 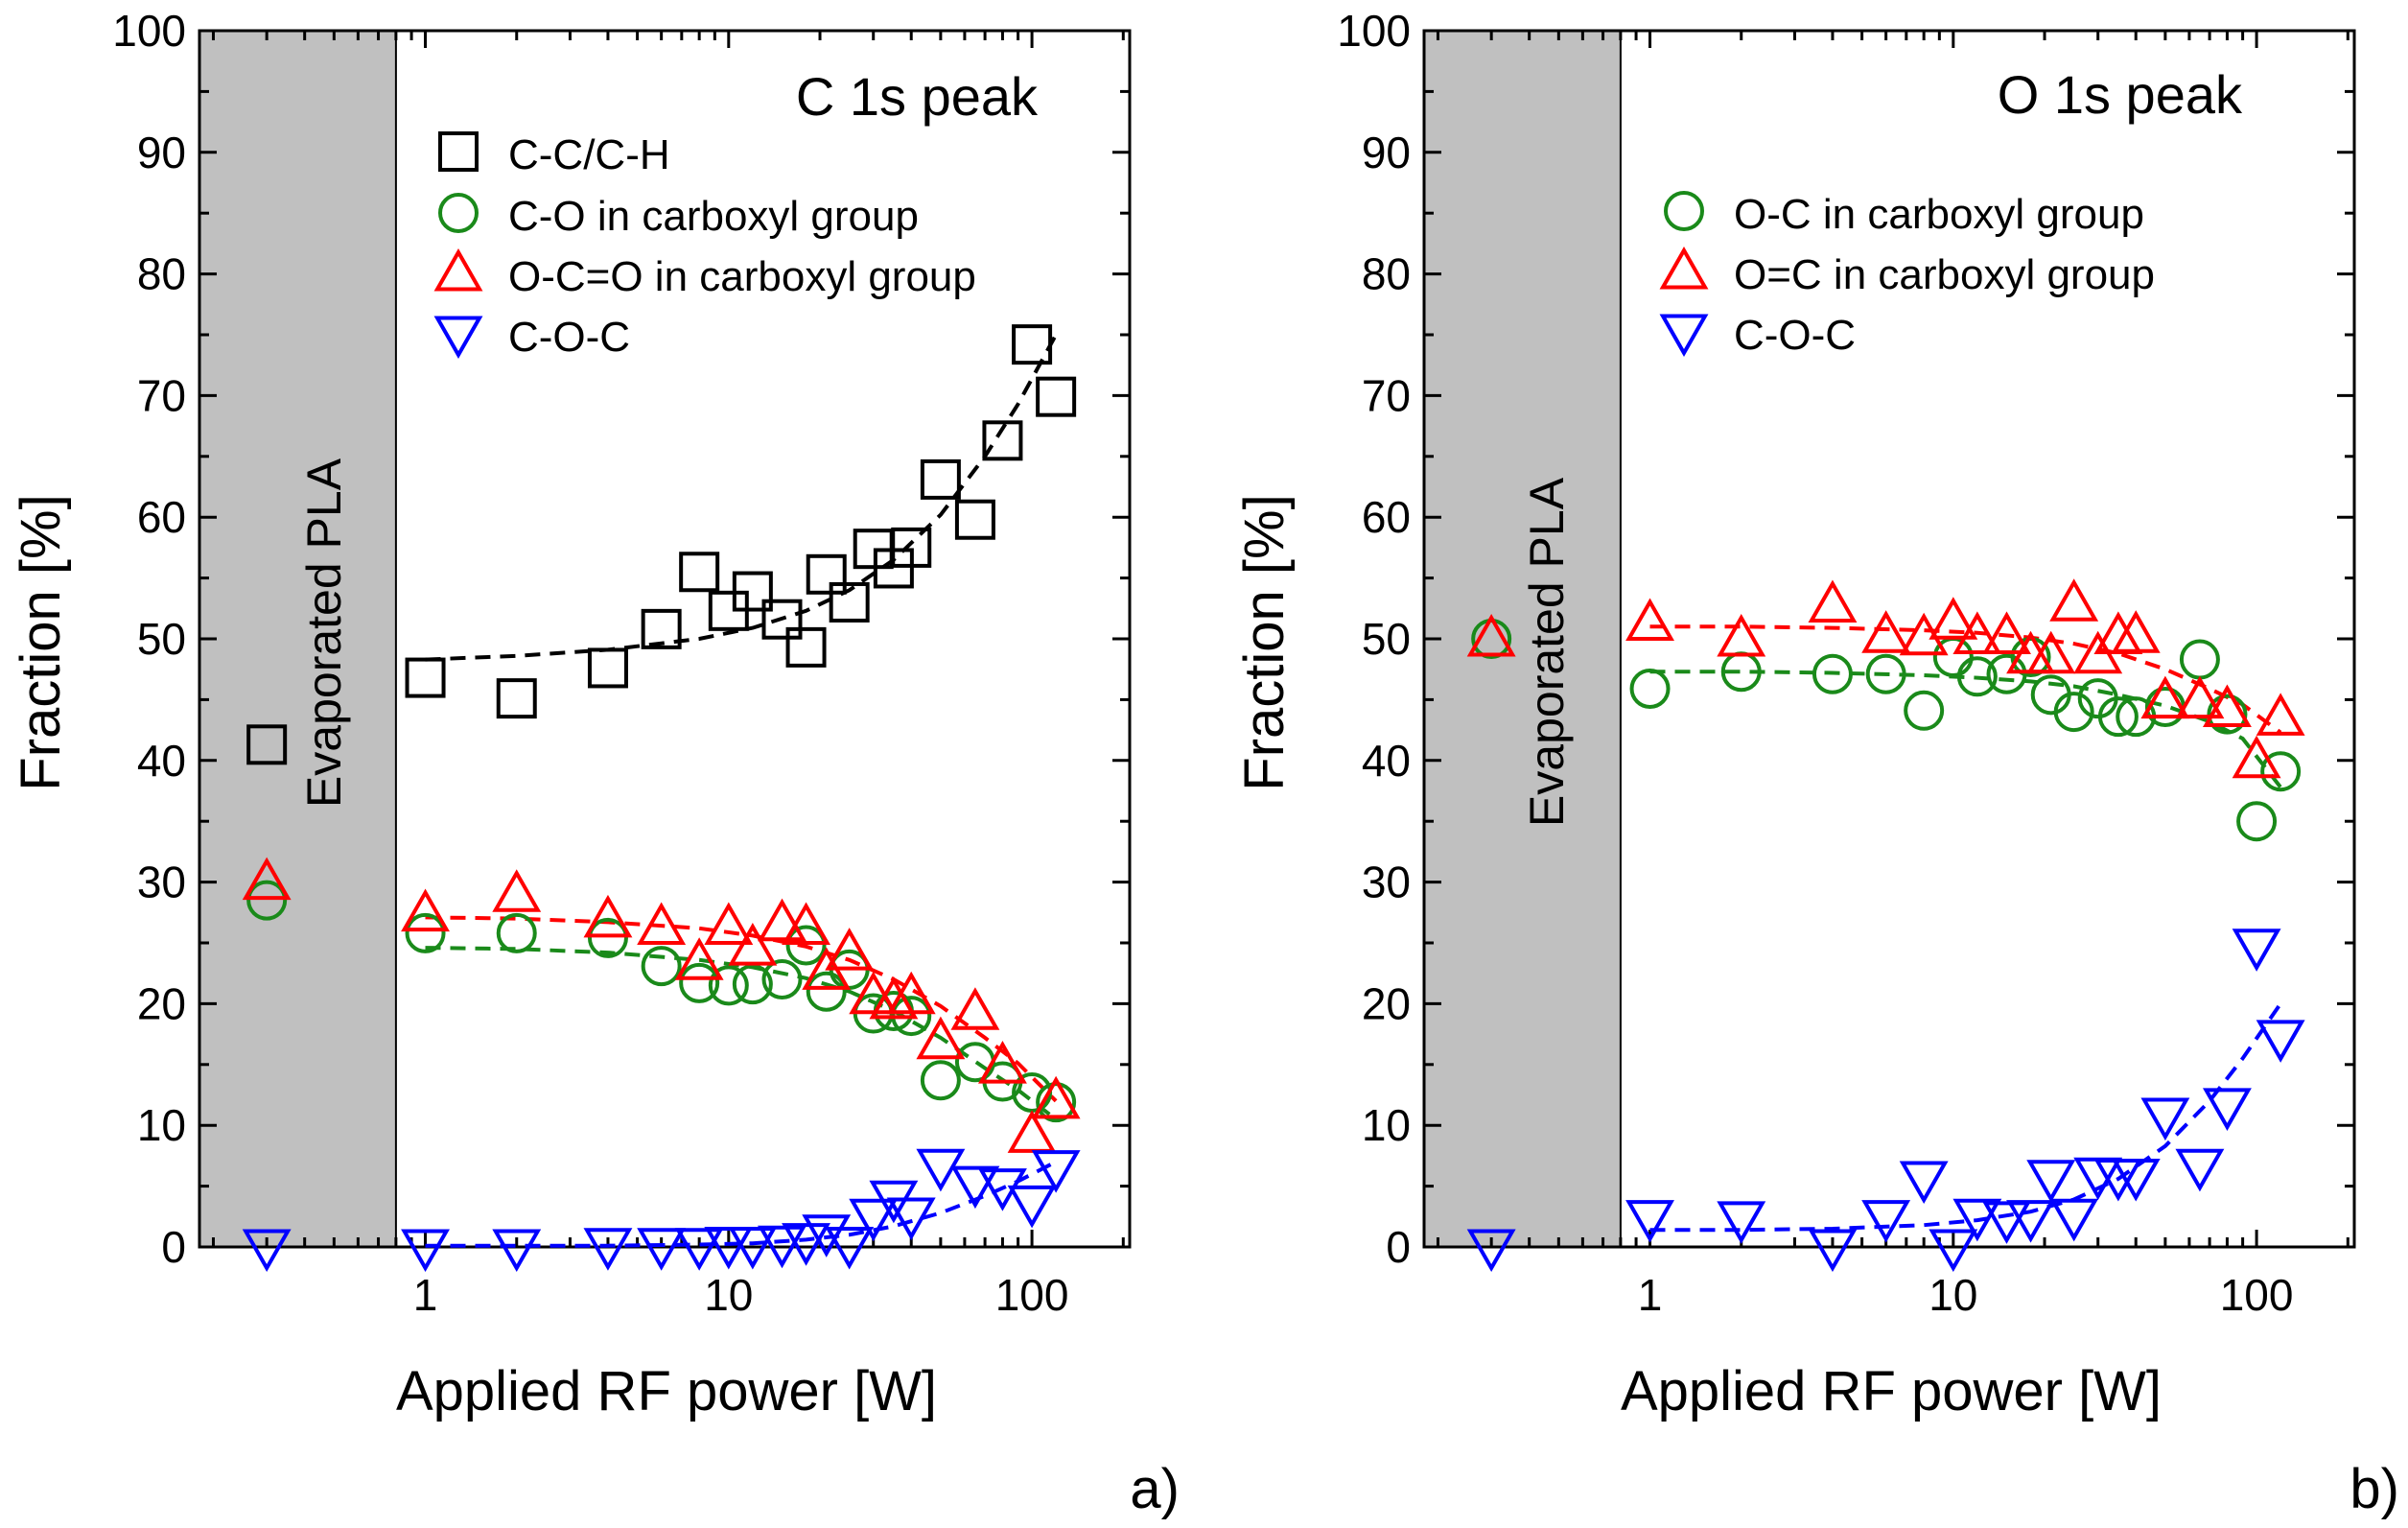 What do you see at coordinates (1684, 268) in the screenshot?
I see `legend-marker-triangle-up` at bounding box center [1684, 268].